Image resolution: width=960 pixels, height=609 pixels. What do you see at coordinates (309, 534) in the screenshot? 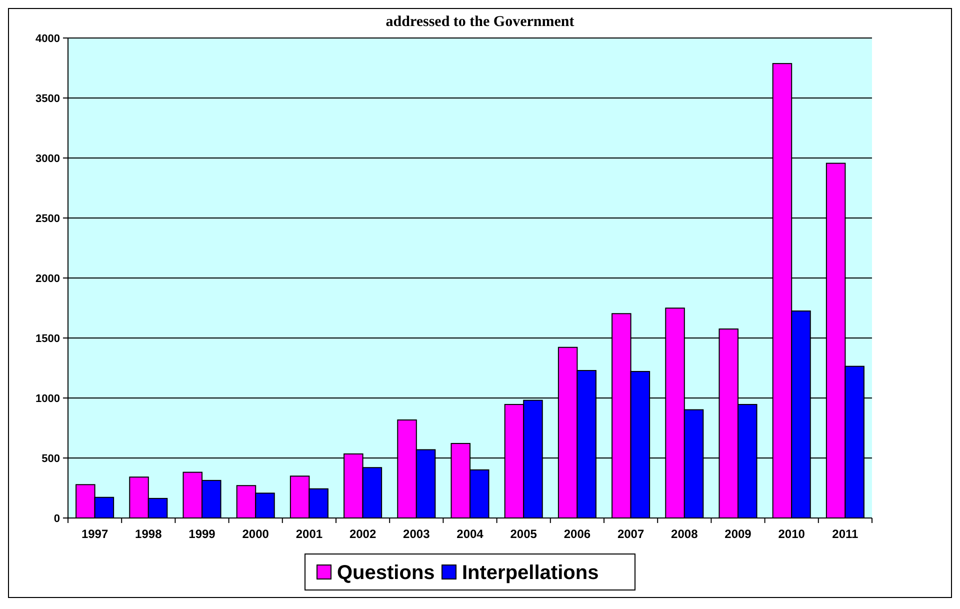
I see `x-tick-label: 2001` at bounding box center [309, 534].